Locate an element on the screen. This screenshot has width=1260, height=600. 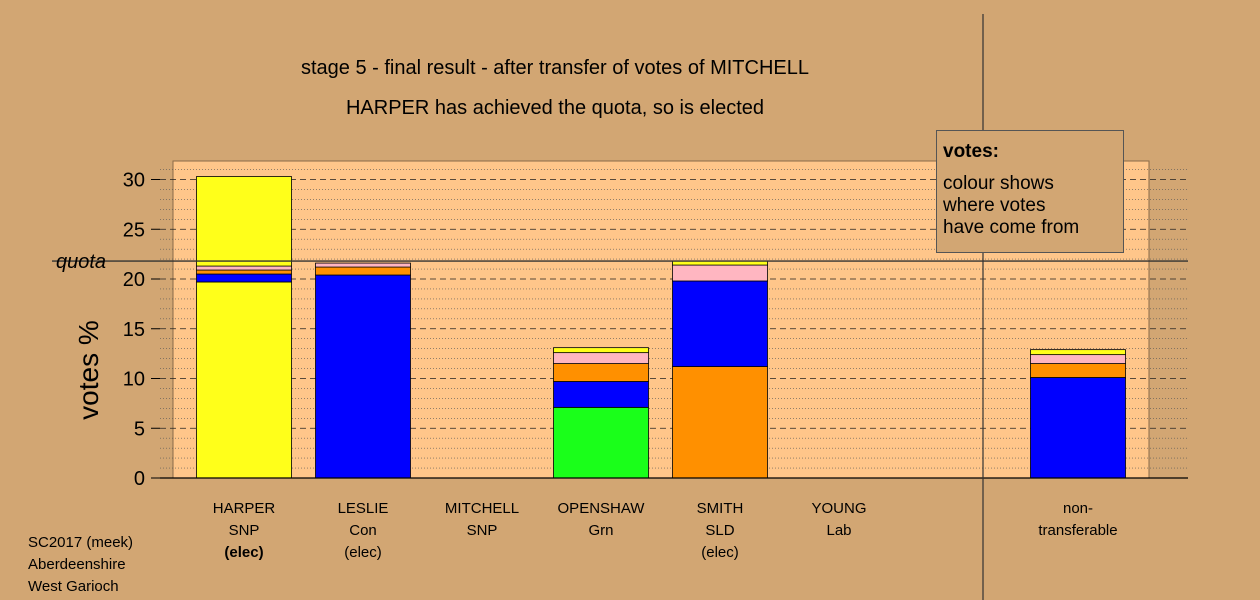
legend-line-2: where votes is located at coordinates (994, 205).